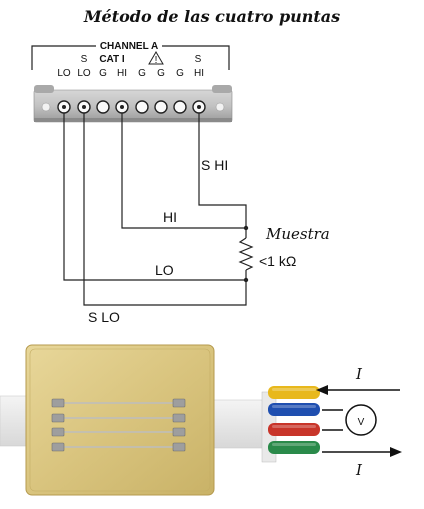 This screenshot has height=509, width=424. What do you see at coordinates (103, 73) in the screenshot?
I see `terminal-label-g1: G` at bounding box center [103, 73].